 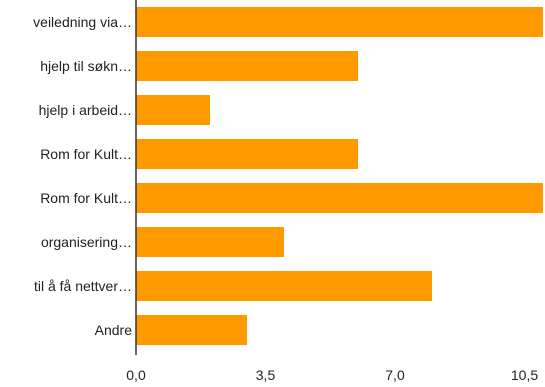 What do you see at coordinates (332, 375) in the screenshot?
I see `x-tick-labels: 0,0 3,5 7,0 10,5` at bounding box center [332, 375].